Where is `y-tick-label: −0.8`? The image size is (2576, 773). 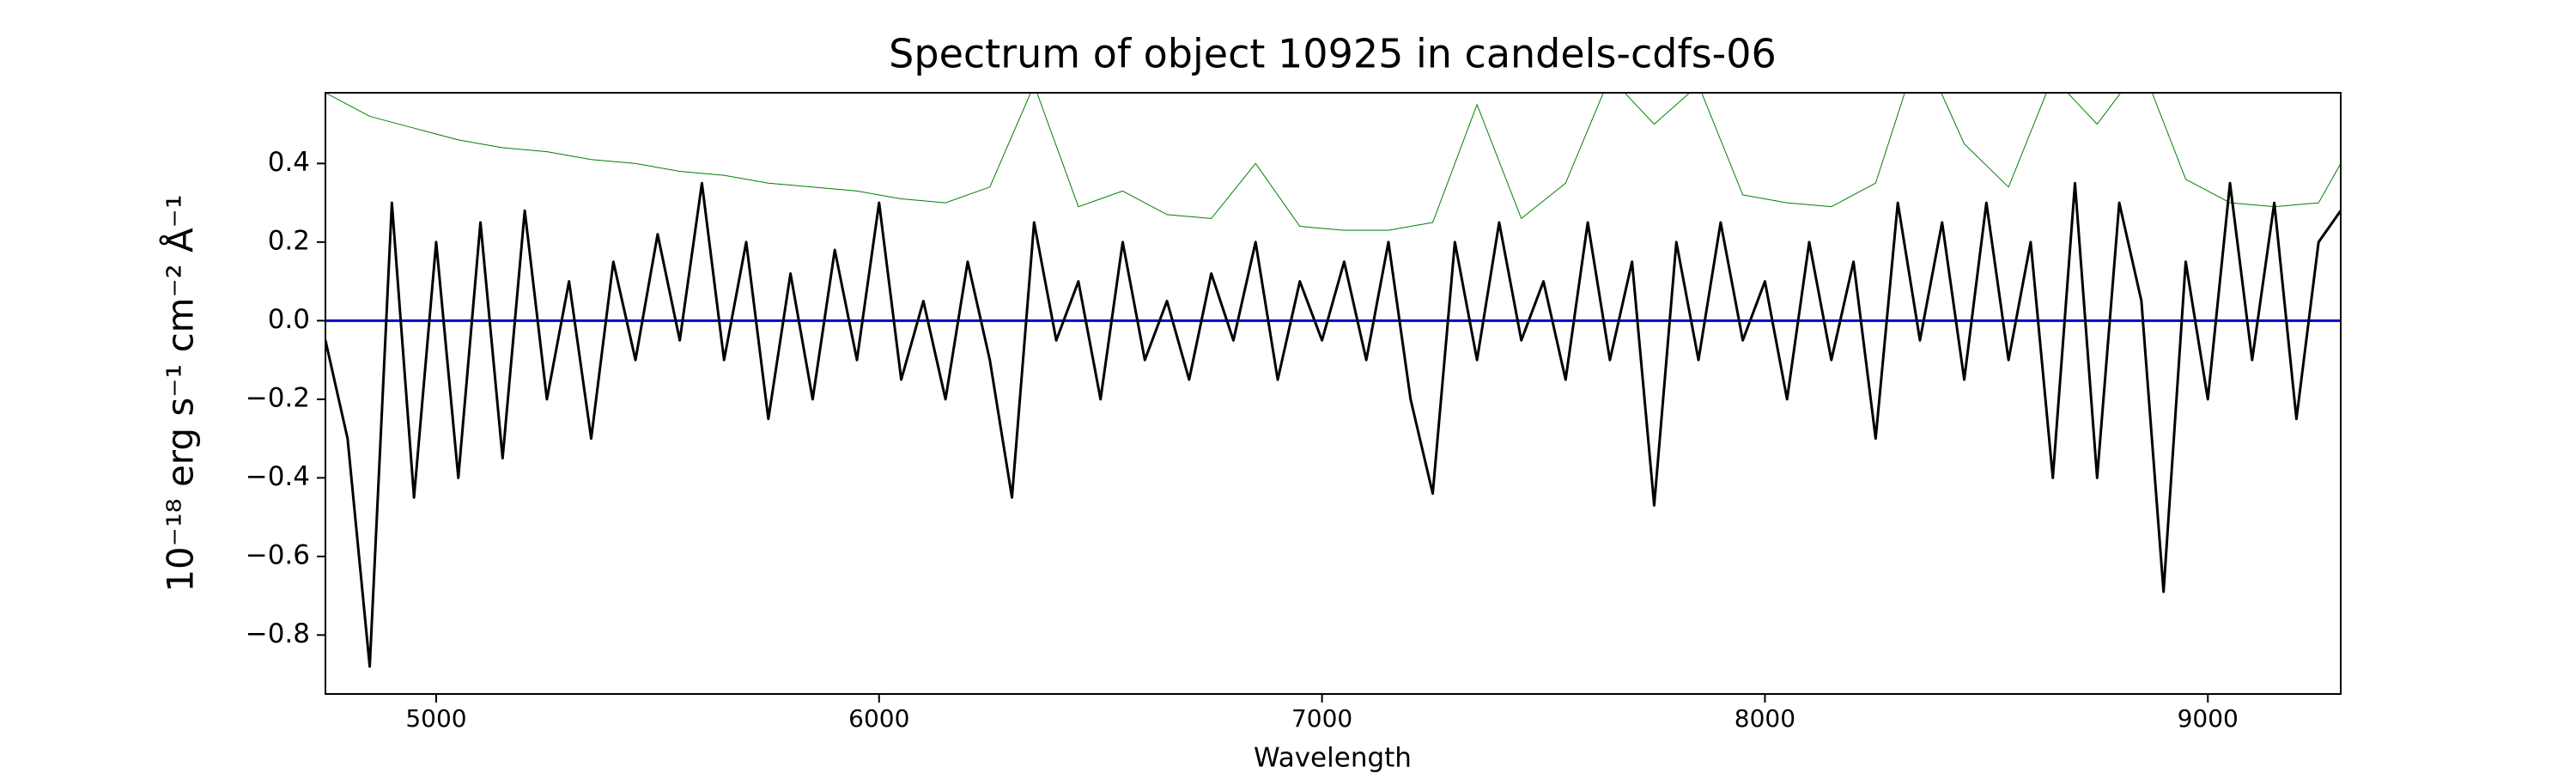
y-tick-label: −0.8 is located at coordinates (278, 633).